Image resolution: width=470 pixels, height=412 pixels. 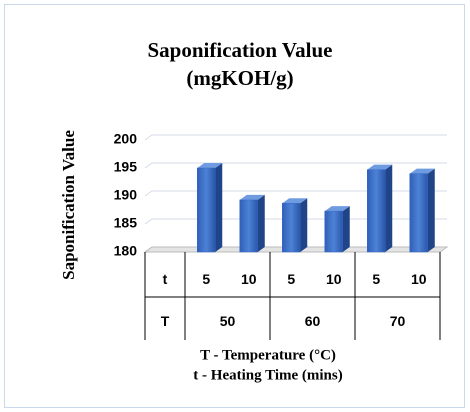 What do you see at coordinates (313, 321) in the screenshot?
I see `group-label: 60` at bounding box center [313, 321].